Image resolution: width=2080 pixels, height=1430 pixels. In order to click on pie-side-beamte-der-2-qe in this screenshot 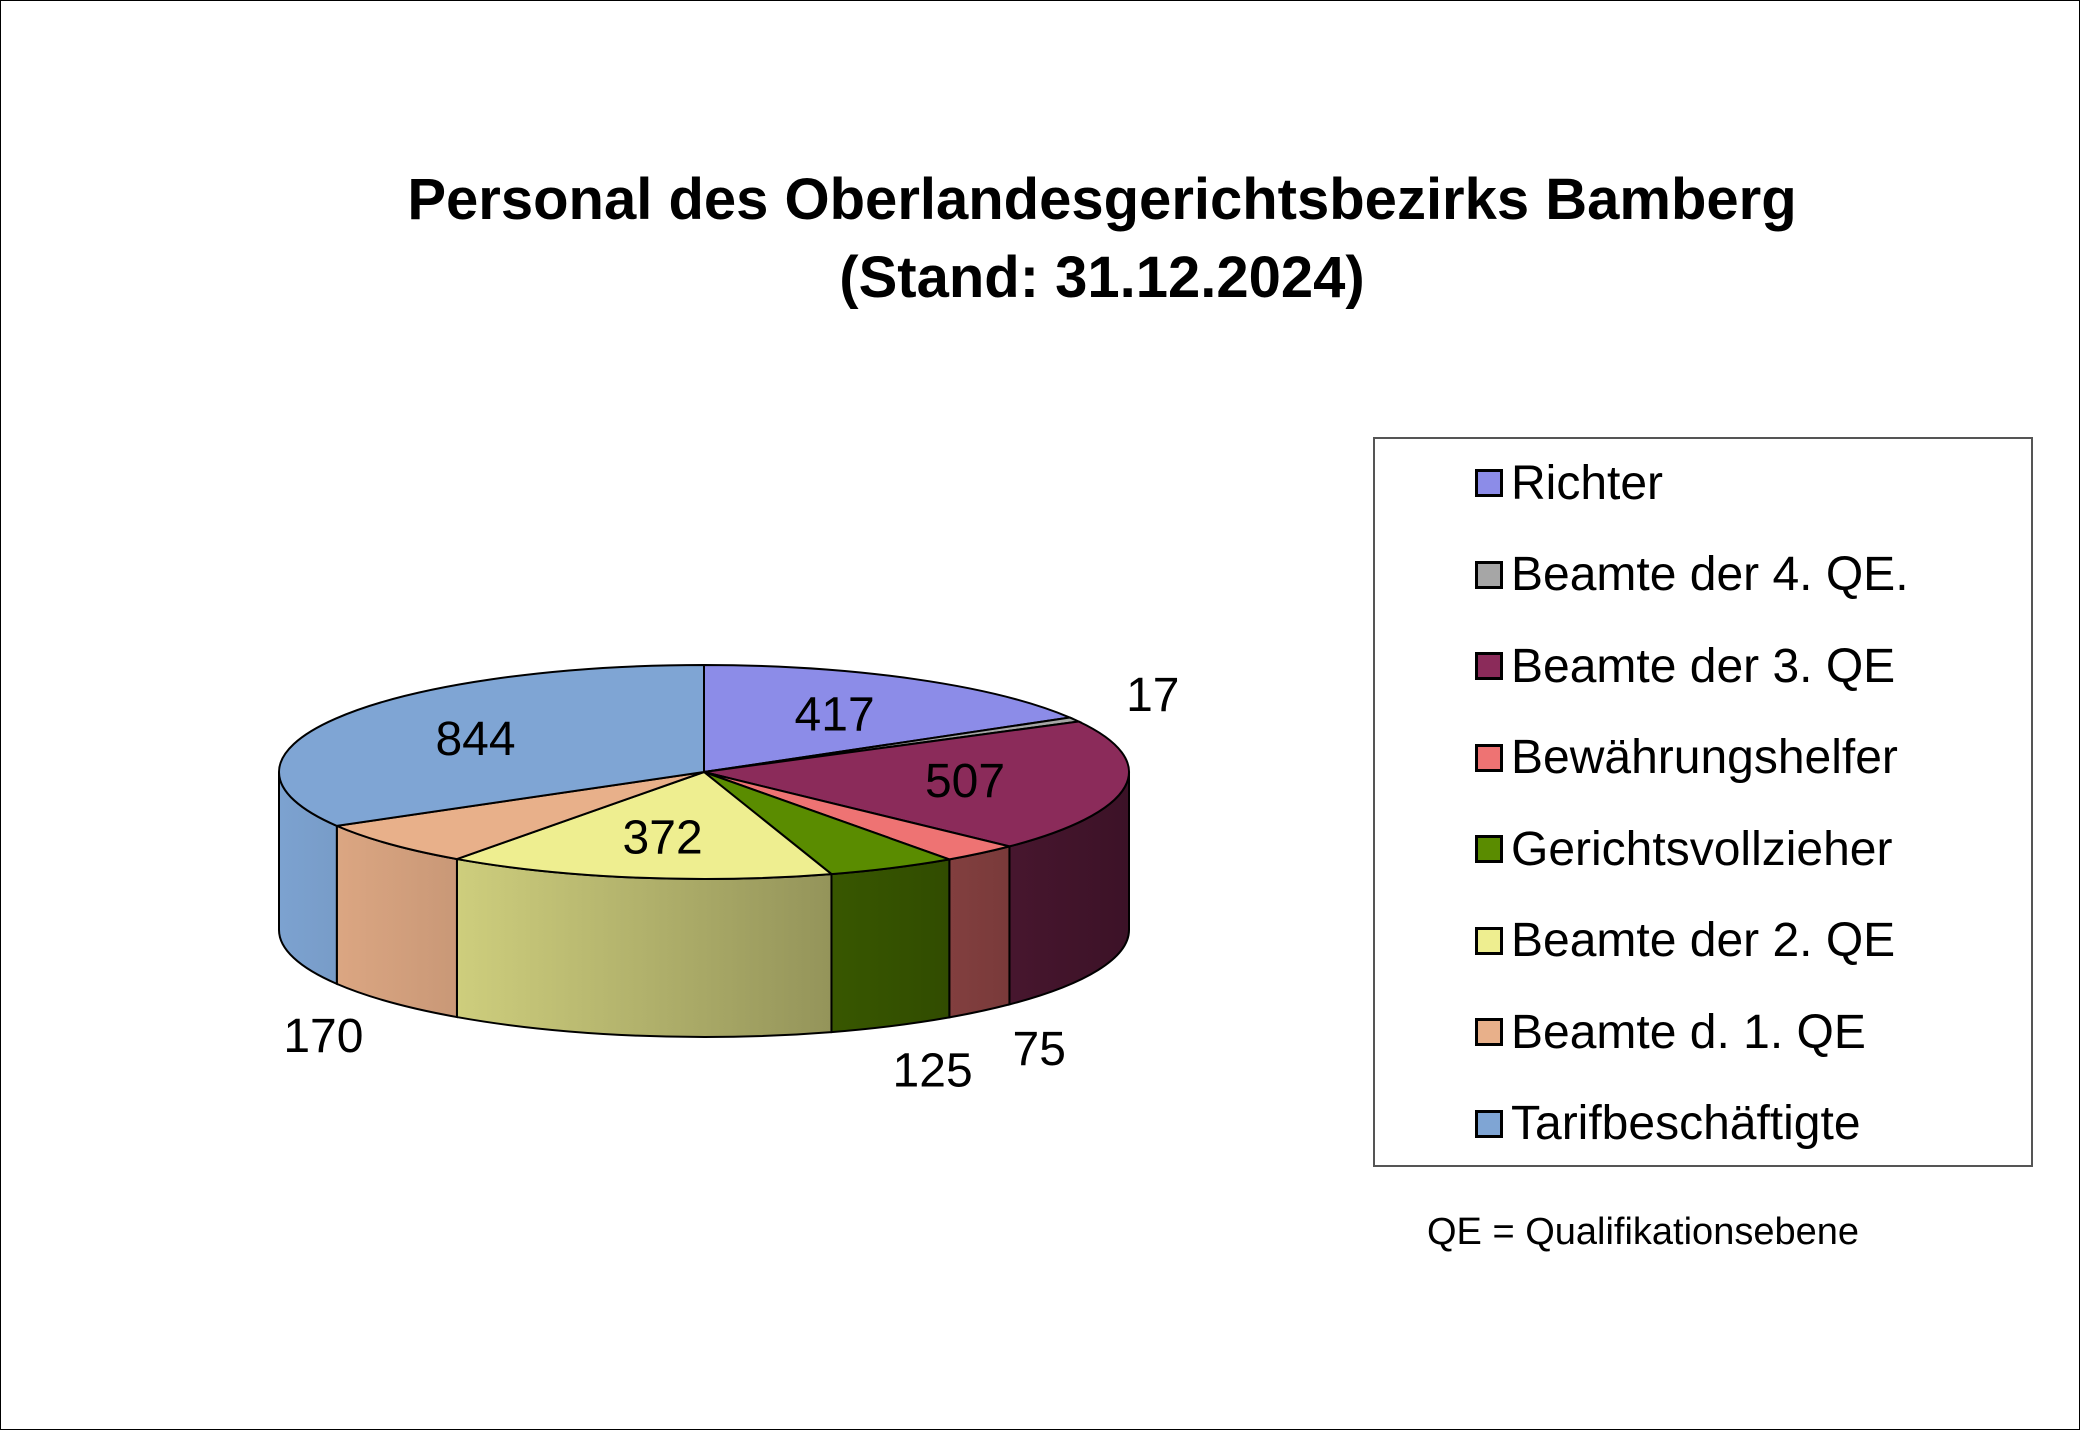, I will do `click(644, 947)`.